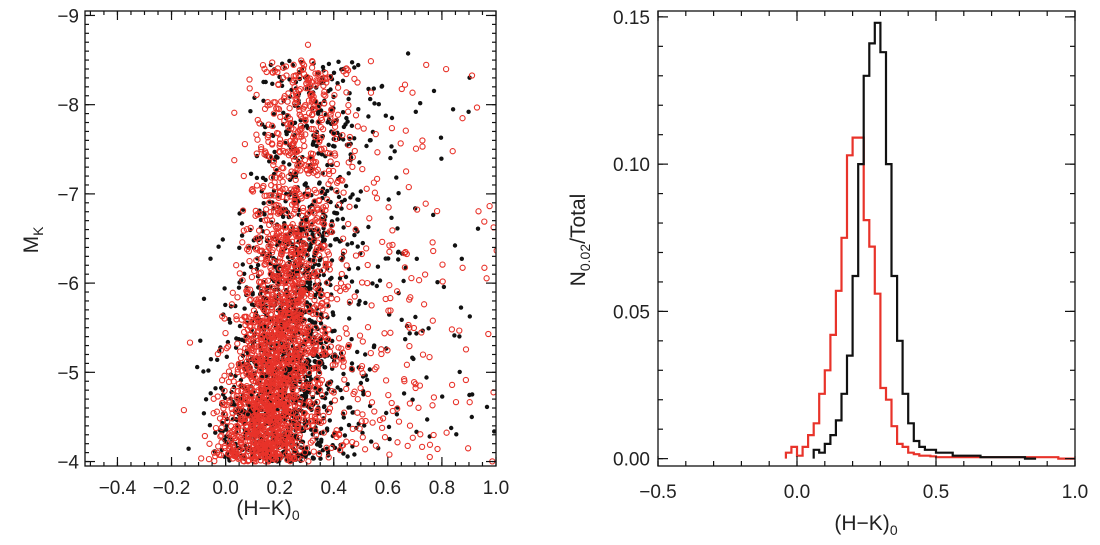  What do you see at coordinates (279, 488) in the screenshot?
I see `scatter-x-tick-label: 0.2` at bounding box center [279, 488].